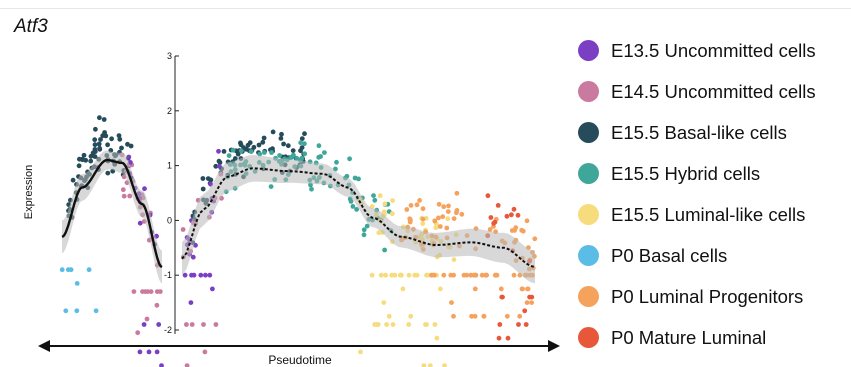 The width and height of the screenshot is (851, 367). Describe the element at coordinates (697, 255) in the screenshot. I see `legend-item: P0 Basal cells` at that location.